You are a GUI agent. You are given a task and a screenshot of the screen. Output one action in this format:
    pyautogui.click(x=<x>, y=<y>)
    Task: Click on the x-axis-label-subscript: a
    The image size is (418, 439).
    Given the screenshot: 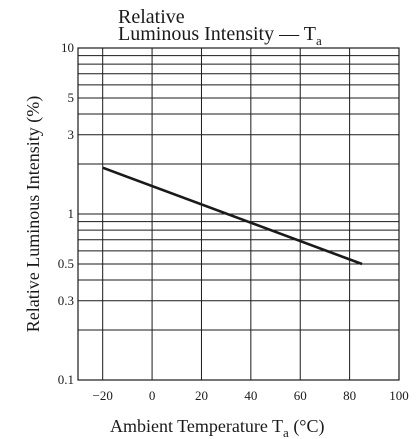 What is the action you would take?
    pyautogui.click(x=286, y=432)
    